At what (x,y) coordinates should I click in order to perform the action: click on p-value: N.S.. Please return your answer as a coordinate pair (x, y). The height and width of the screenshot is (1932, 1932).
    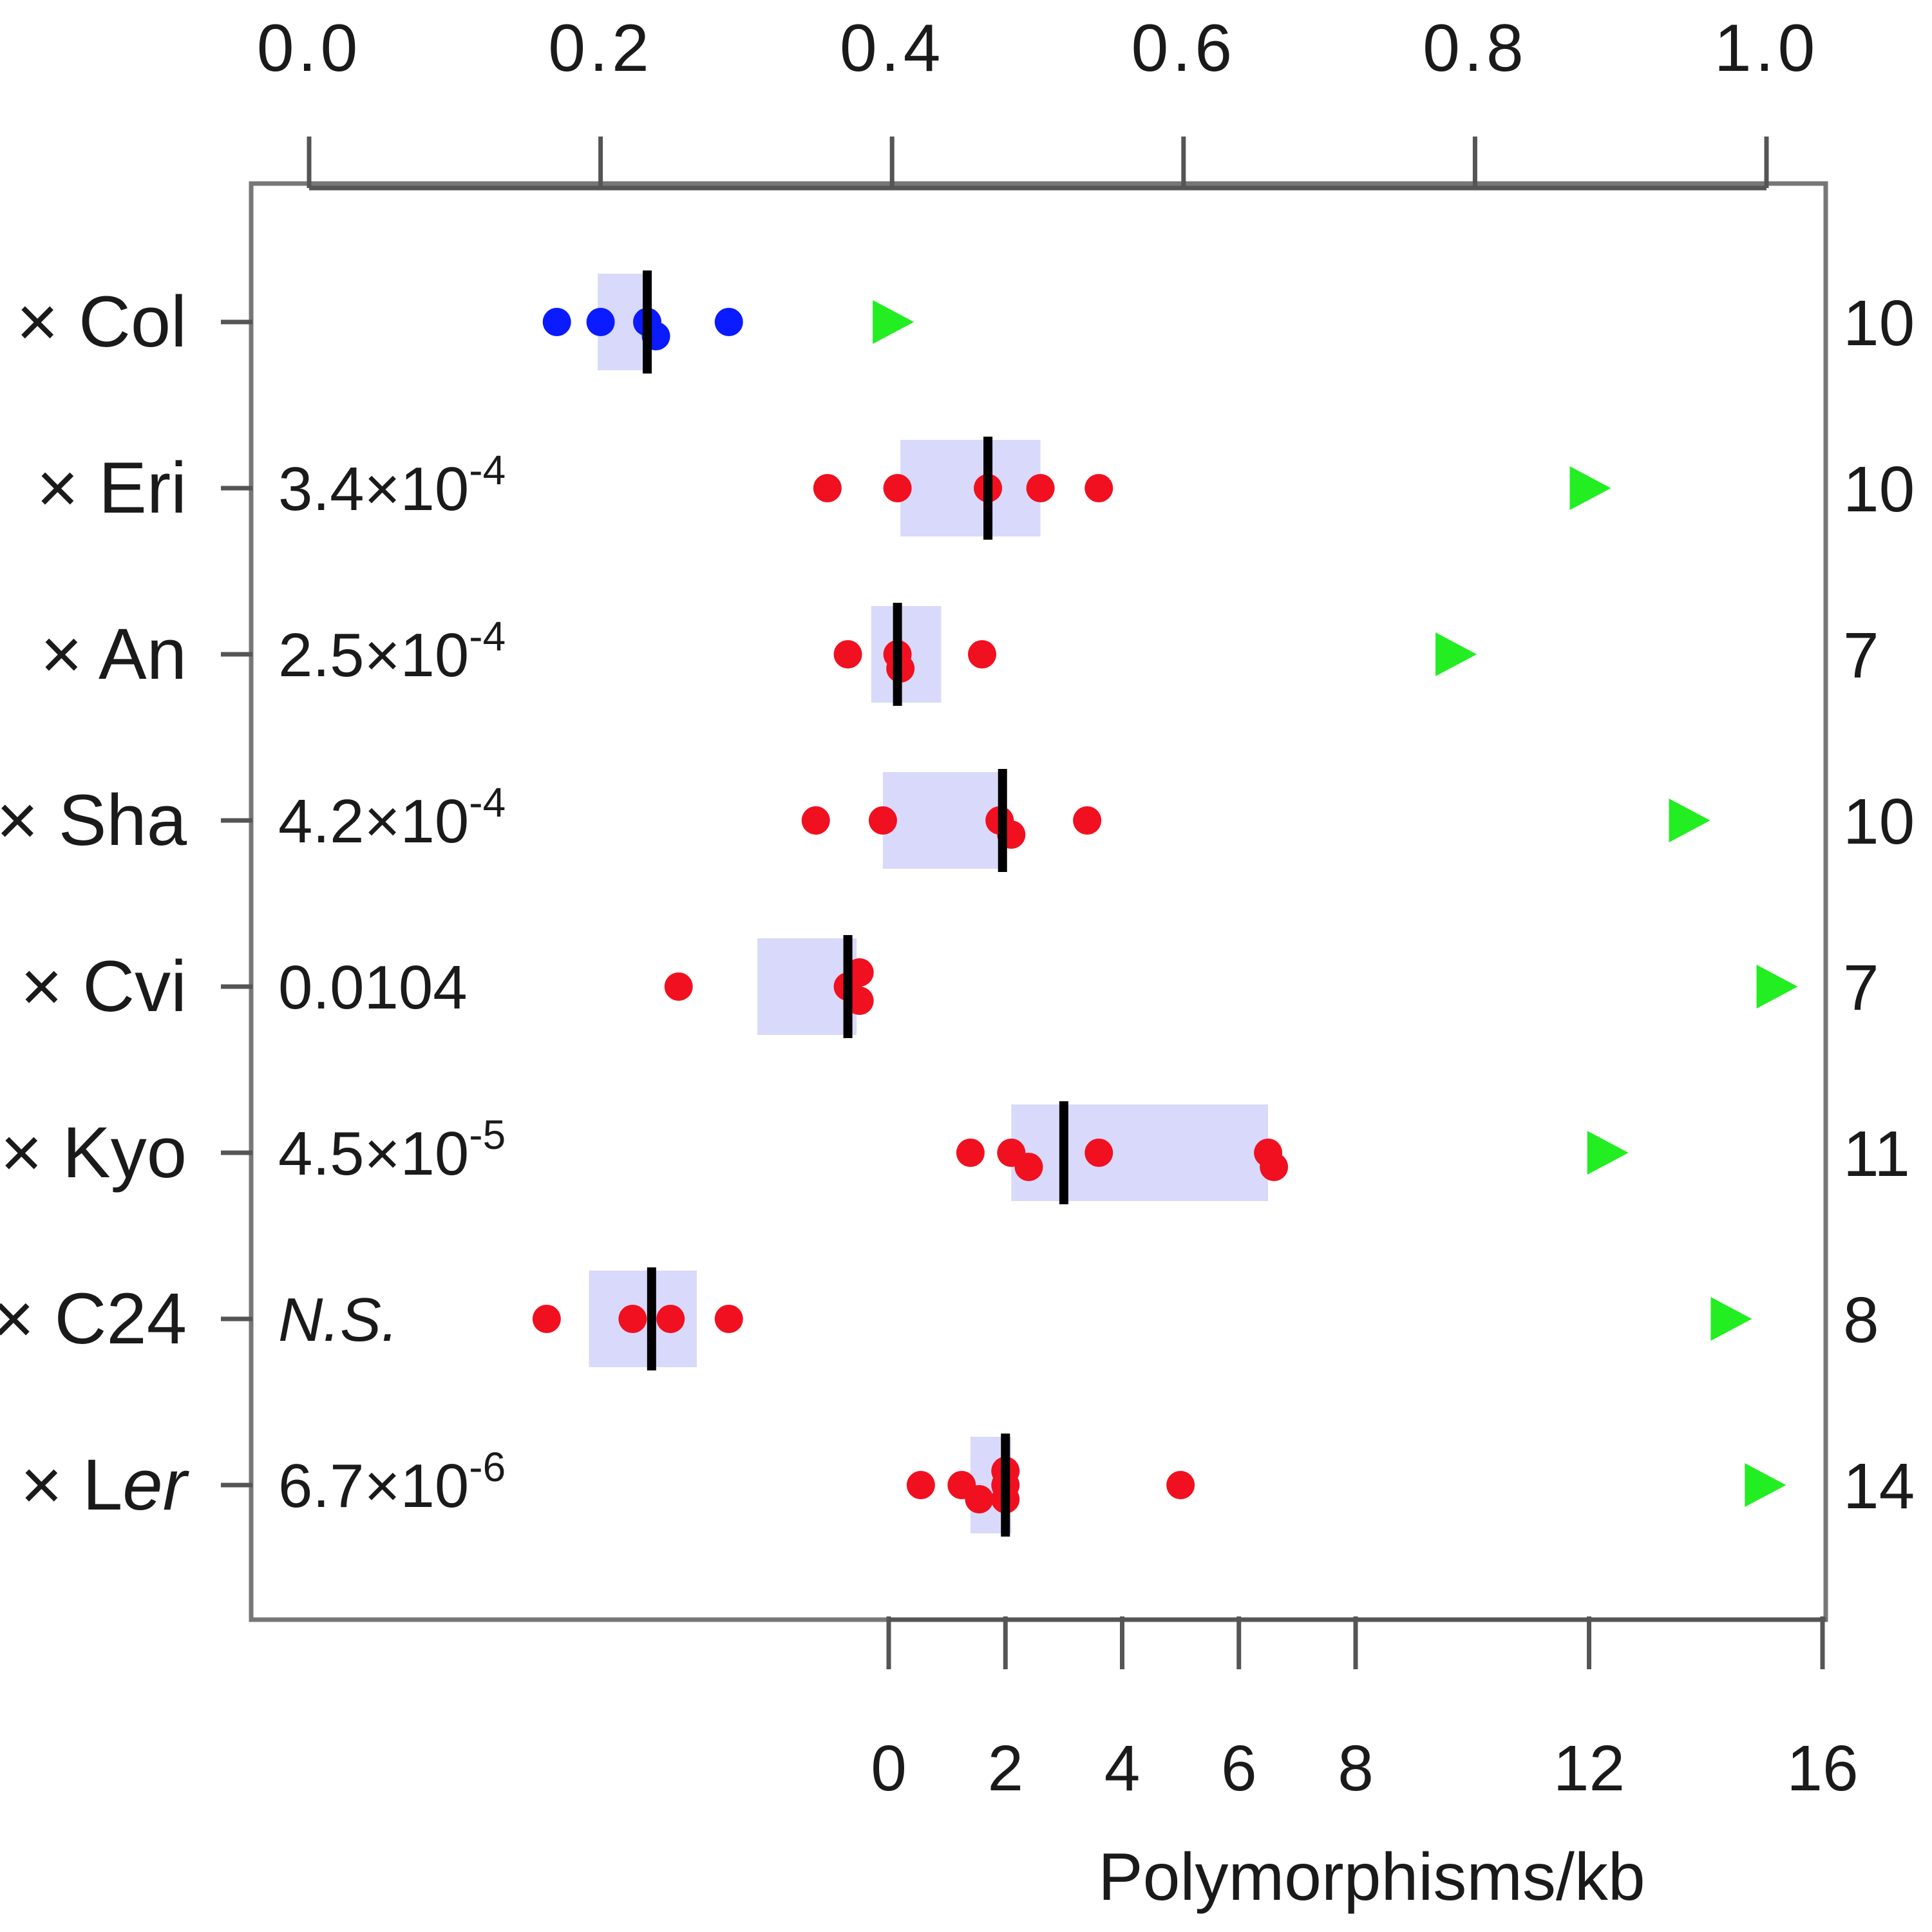
    Looking at the image, I should click on (338, 1319).